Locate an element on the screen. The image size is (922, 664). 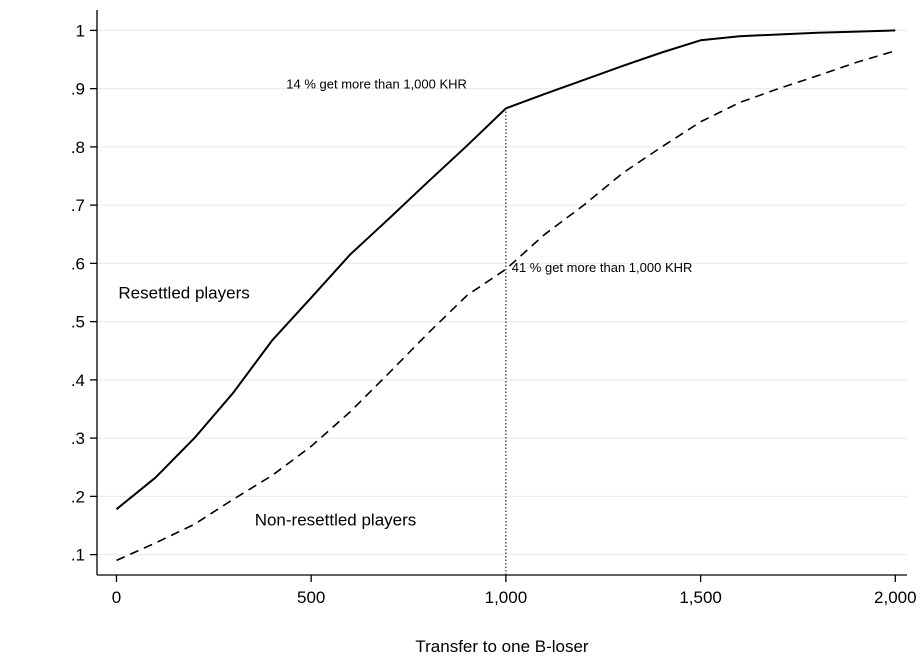
y-tick-label-8: .9 is located at coordinates (78, 89).